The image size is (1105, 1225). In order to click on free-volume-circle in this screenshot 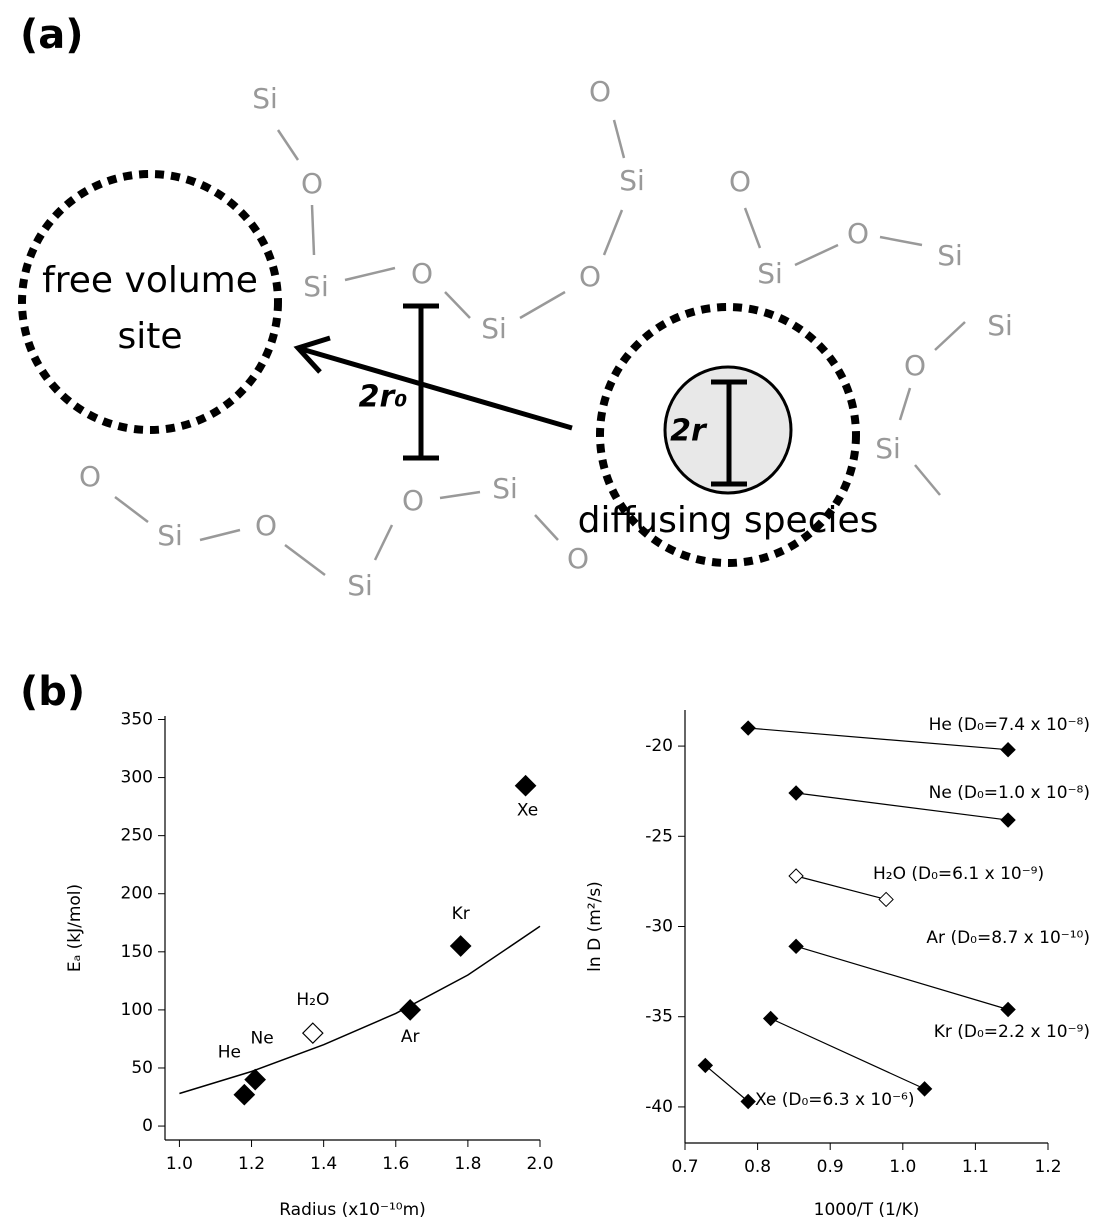, I will do `click(150, 302)`.